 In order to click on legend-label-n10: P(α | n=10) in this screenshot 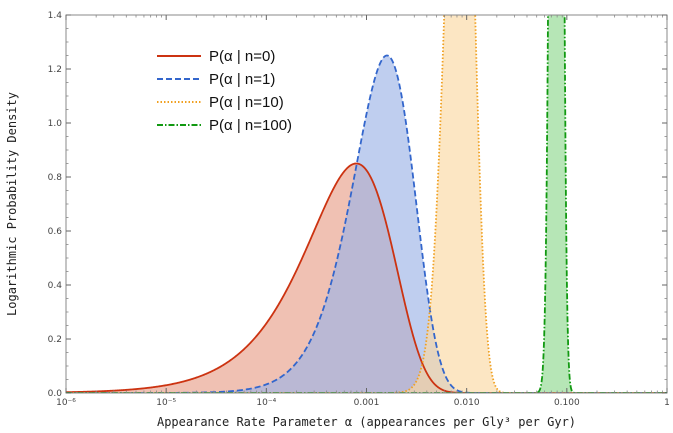, I will do `click(246, 102)`.